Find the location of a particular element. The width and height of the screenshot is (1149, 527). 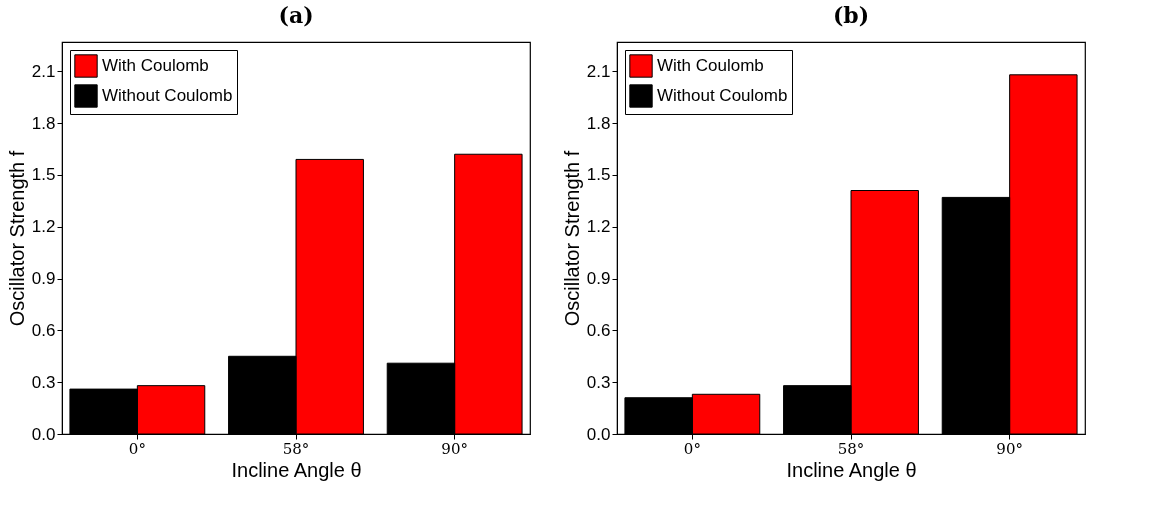

chart-title: (b) is located at coordinates (851, 15).